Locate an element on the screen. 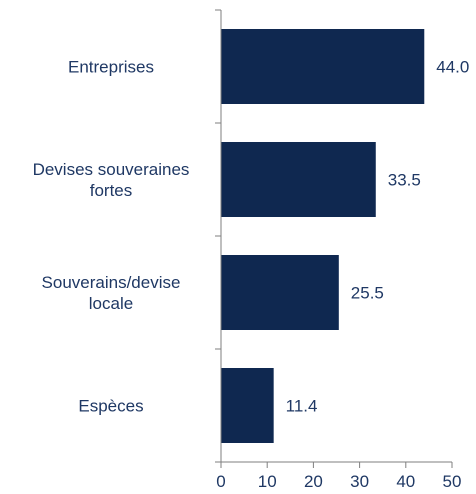  x-tick-label-0: 0 is located at coordinates (220, 481).